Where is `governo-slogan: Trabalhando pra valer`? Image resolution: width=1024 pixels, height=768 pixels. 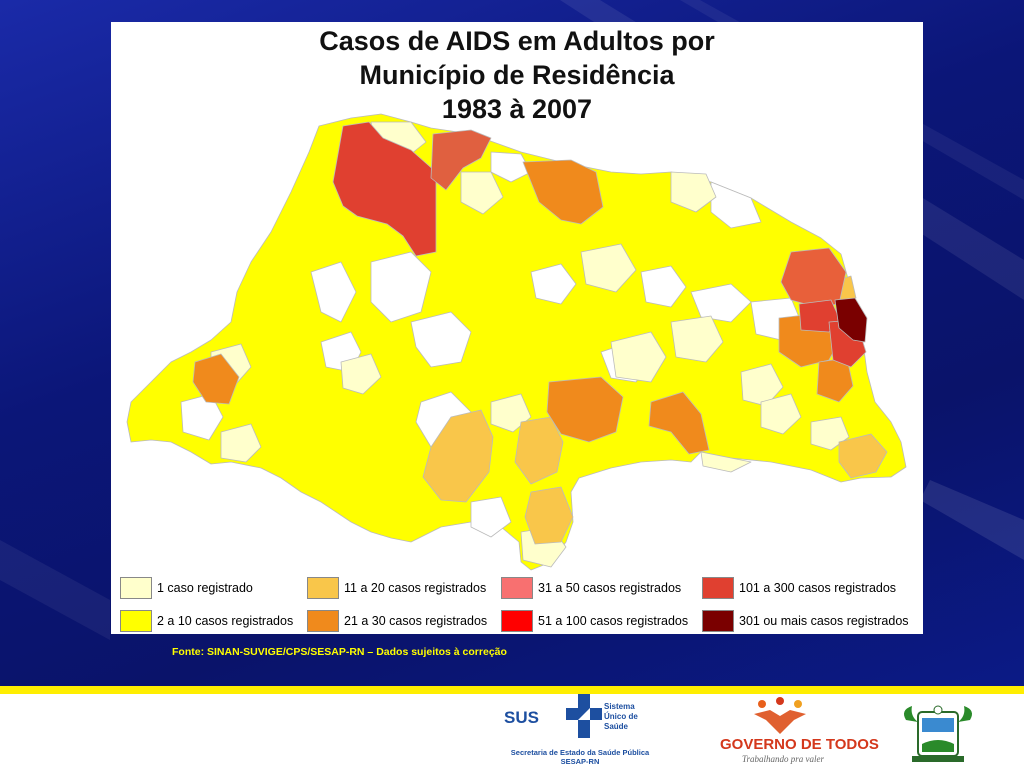
governo-slogan: Trabalhando pra valer is located at coordinates (783, 759).